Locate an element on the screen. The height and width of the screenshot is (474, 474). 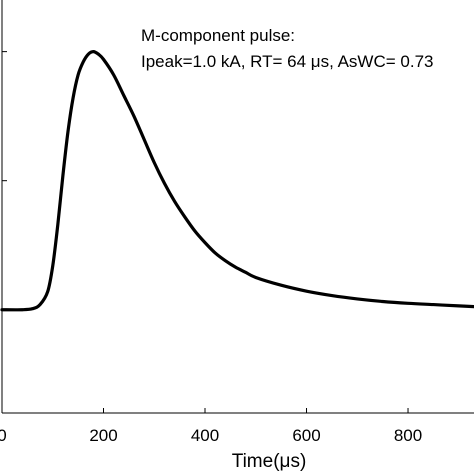
x-axis-label: Time(μs) is located at coordinates (269, 461).